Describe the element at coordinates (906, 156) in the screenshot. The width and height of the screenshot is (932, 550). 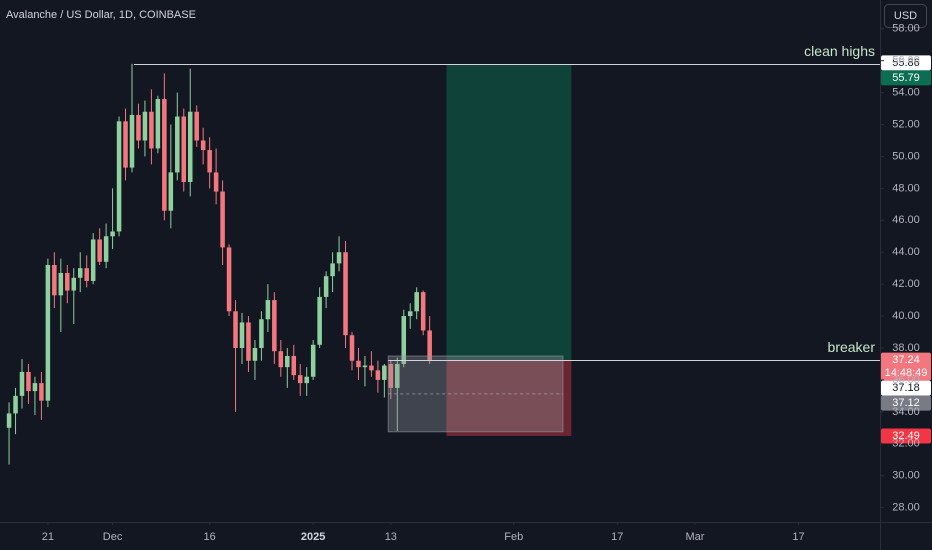
I see `y-tick-label: 50.00` at that location.